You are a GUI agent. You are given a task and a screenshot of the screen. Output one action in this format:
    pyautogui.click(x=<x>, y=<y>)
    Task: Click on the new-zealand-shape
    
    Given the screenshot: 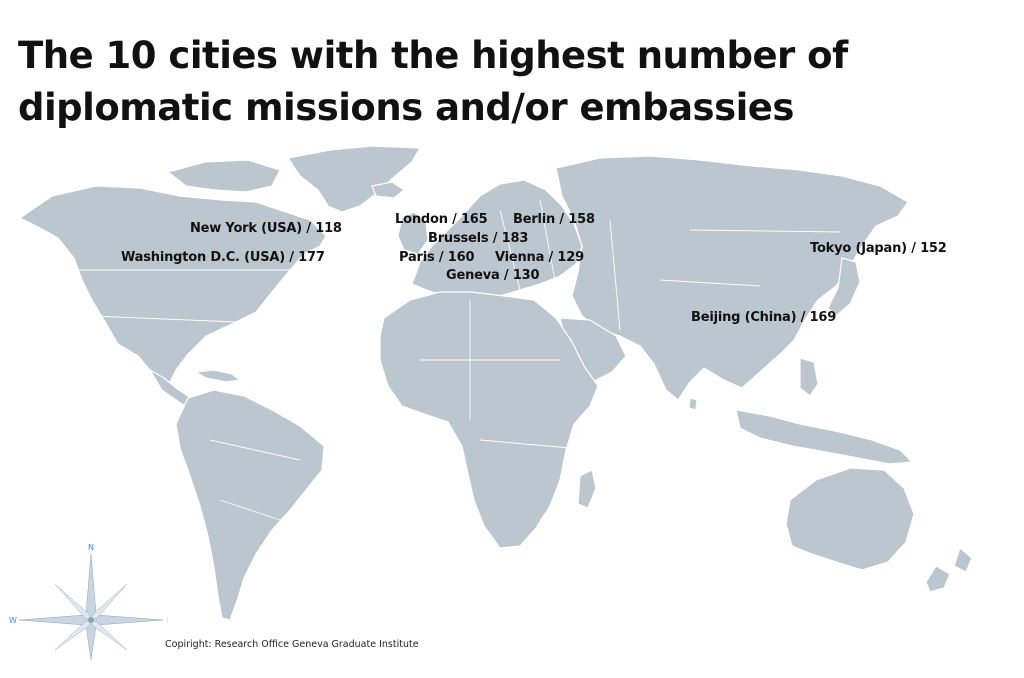 What is the action you would take?
    pyautogui.click(x=938, y=579)
    